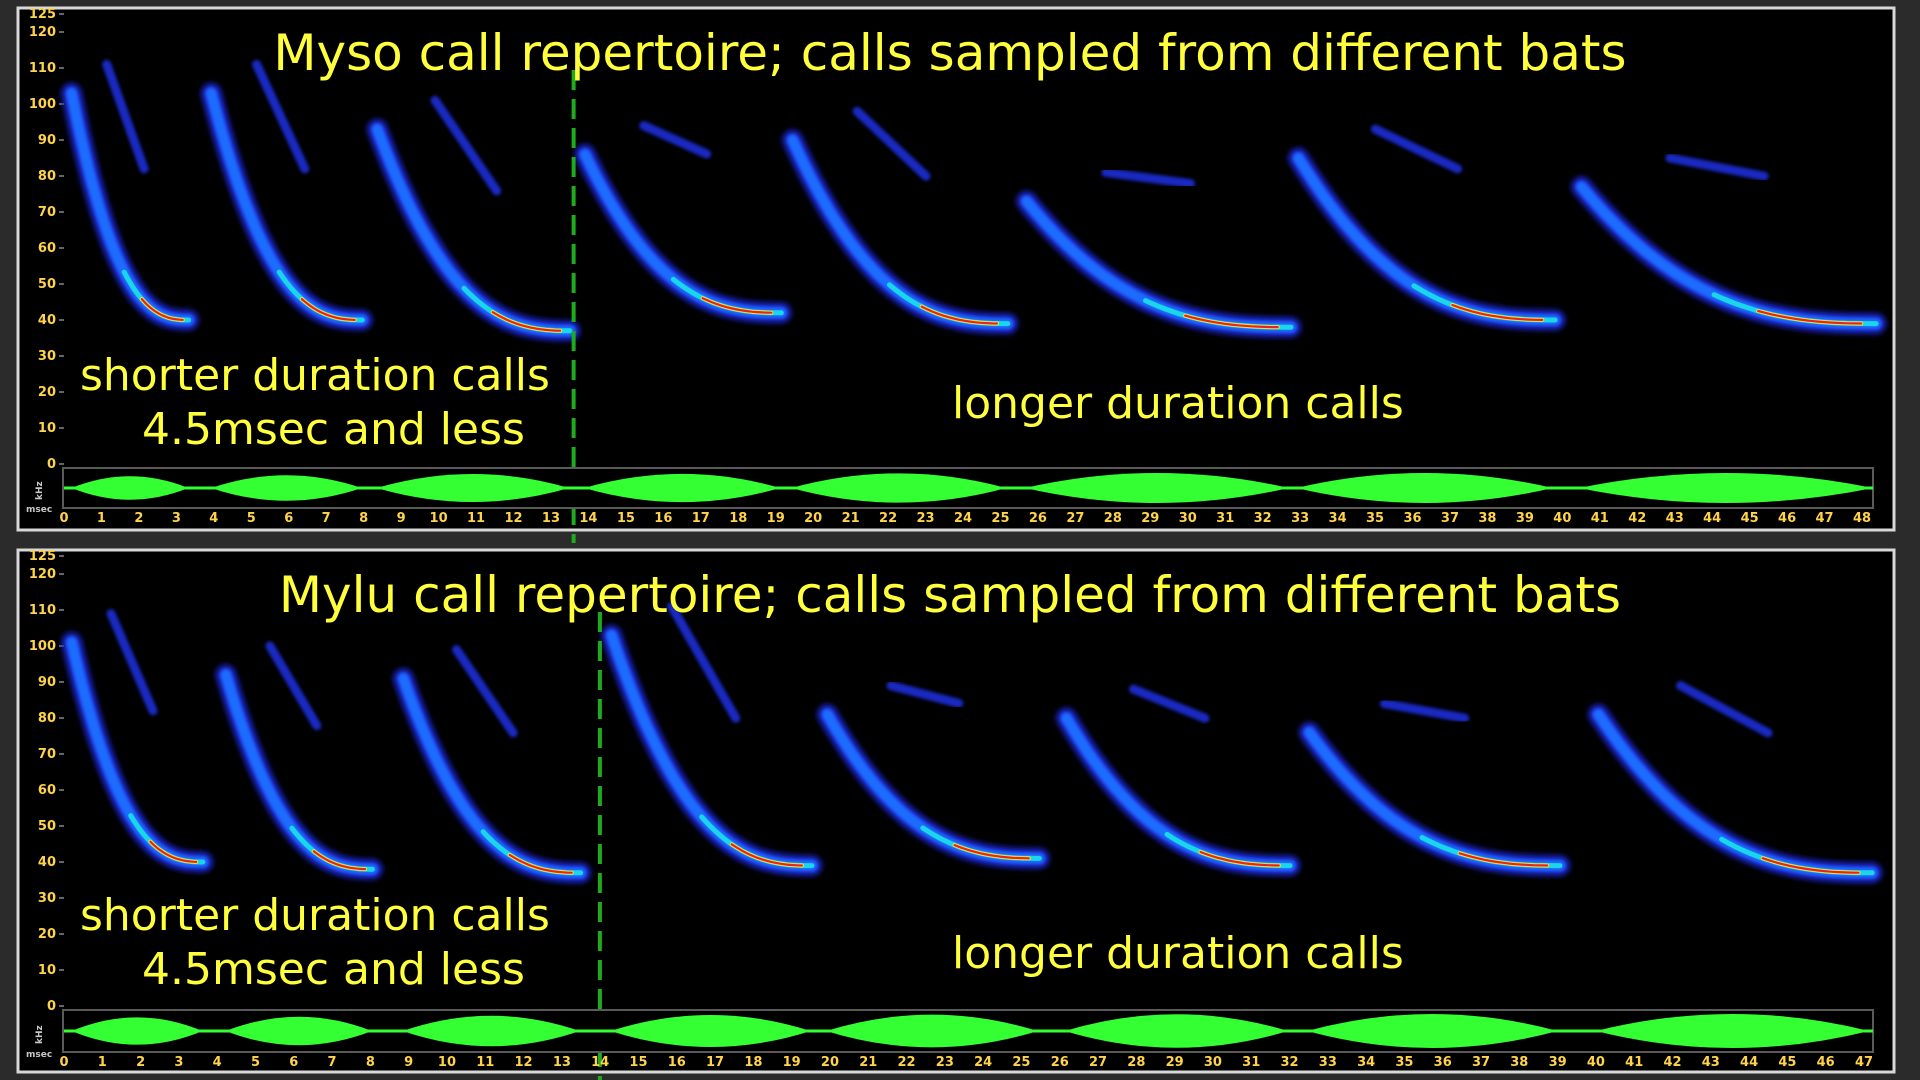 The image size is (1920, 1080). What do you see at coordinates (176, 518) in the screenshot?
I see `x-tick-label: 3` at bounding box center [176, 518].